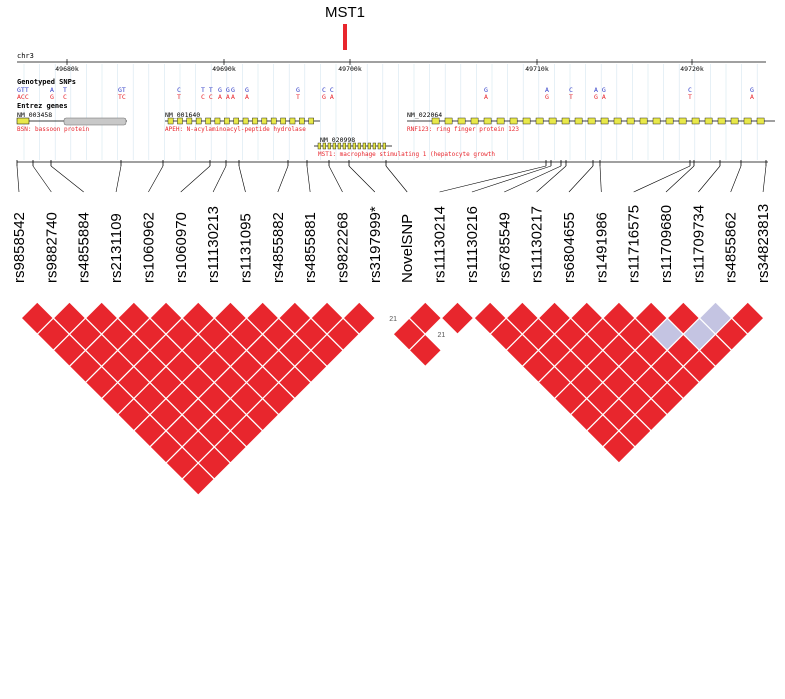 This screenshot has width=785, height=699. I want to click on svg-text: A A, so click(224, 97).